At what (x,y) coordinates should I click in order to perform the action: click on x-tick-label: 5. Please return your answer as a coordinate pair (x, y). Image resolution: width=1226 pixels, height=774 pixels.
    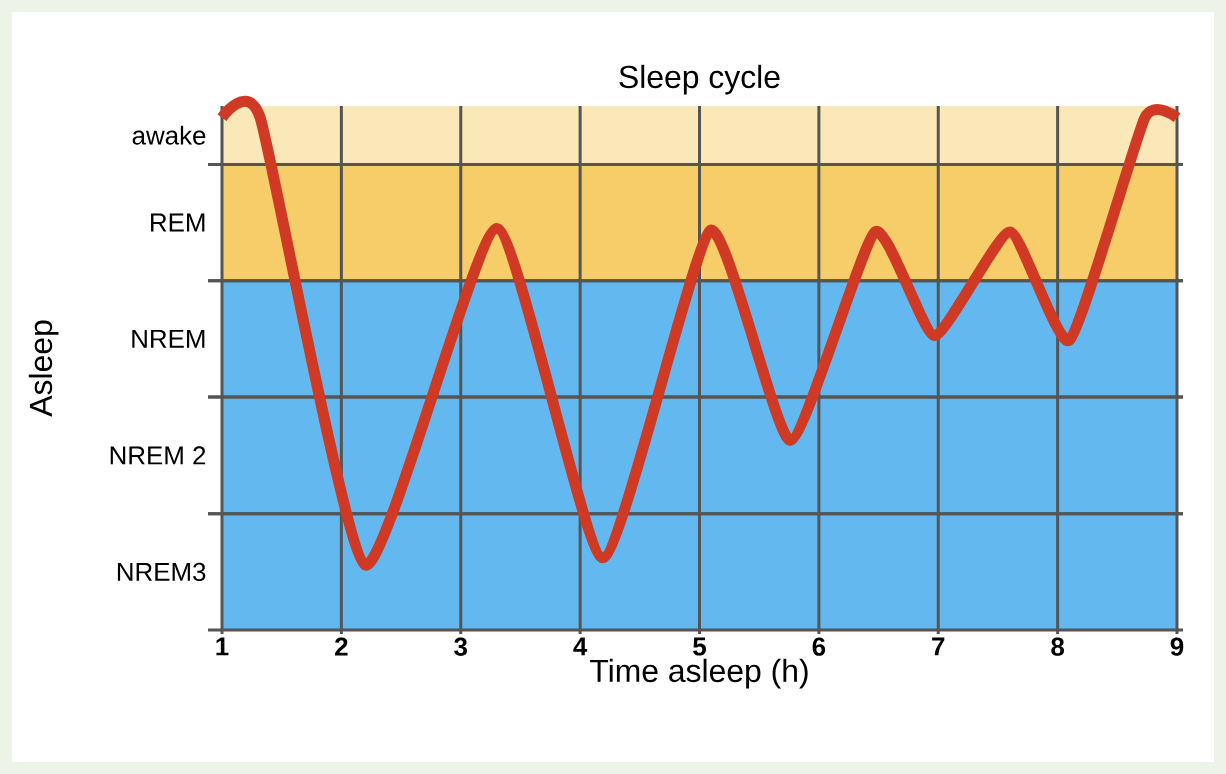
    Looking at the image, I should click on (699, 646).